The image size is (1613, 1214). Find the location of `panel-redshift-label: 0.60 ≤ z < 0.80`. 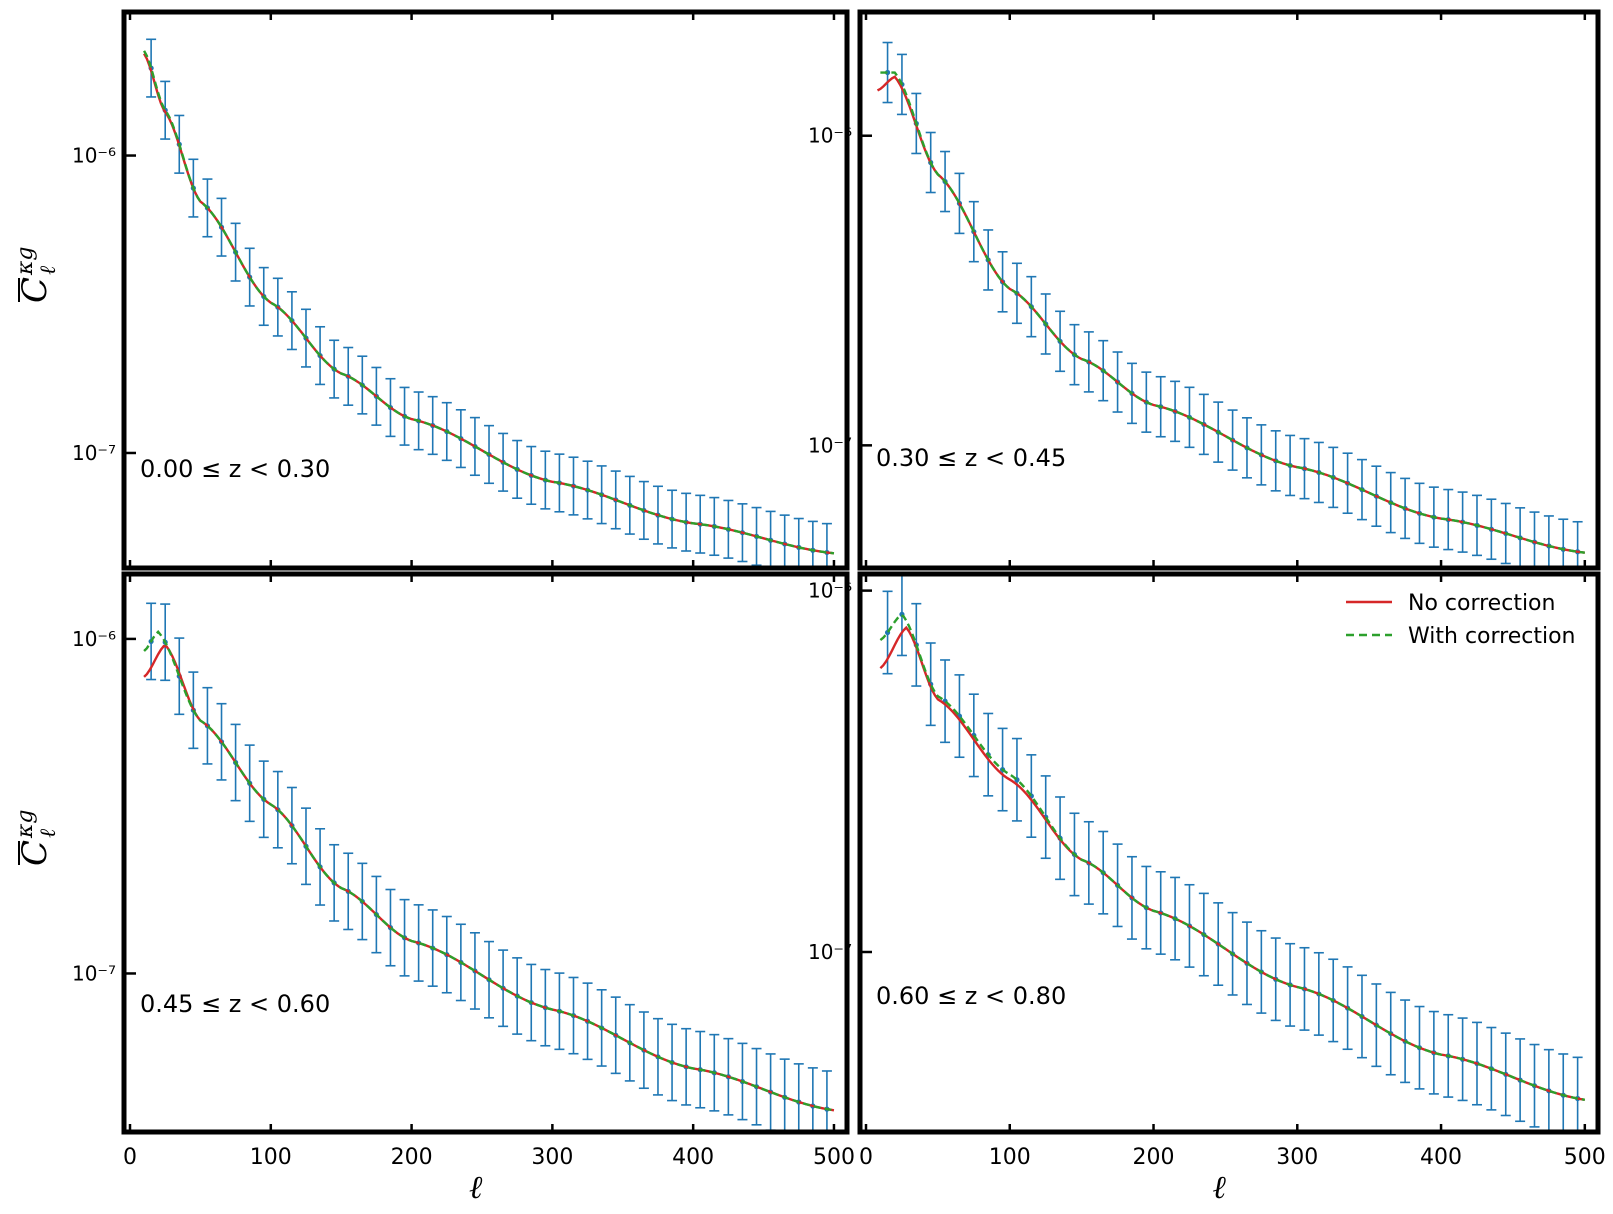

panel-redshift-label: 0.60 ≤ z < 0.80 is located at coordinates (971, 996).